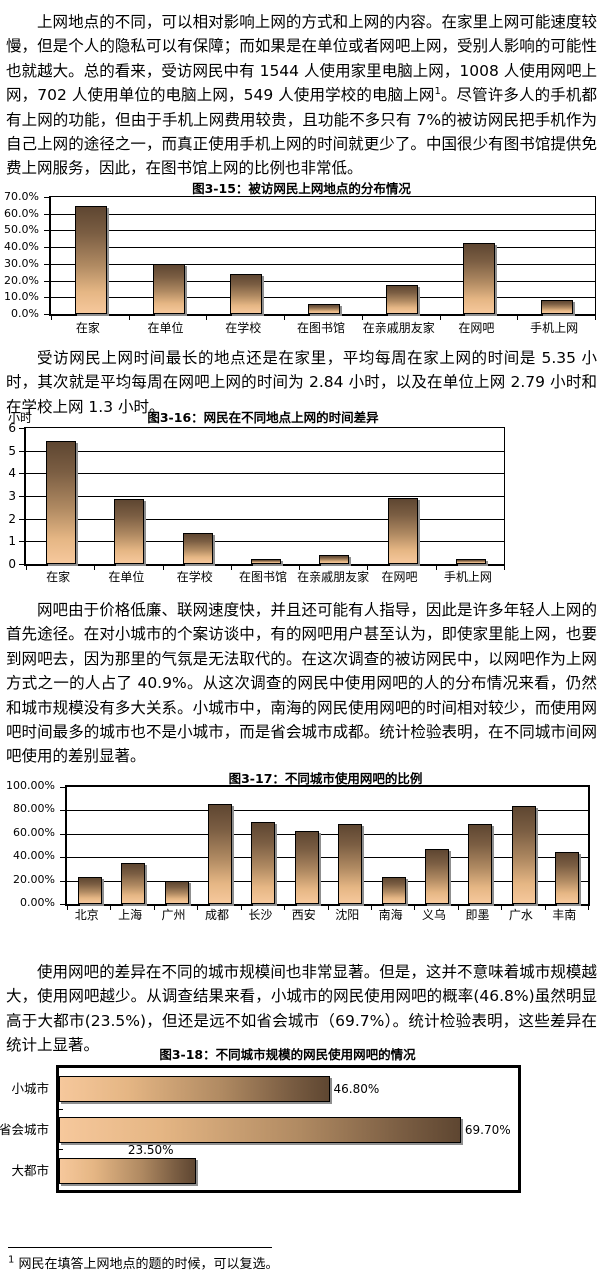 This screenshot has width=603, height=1280. Describe the element at coordinates (523, 855) in the screenshot. I see `bar-广水` at that location.